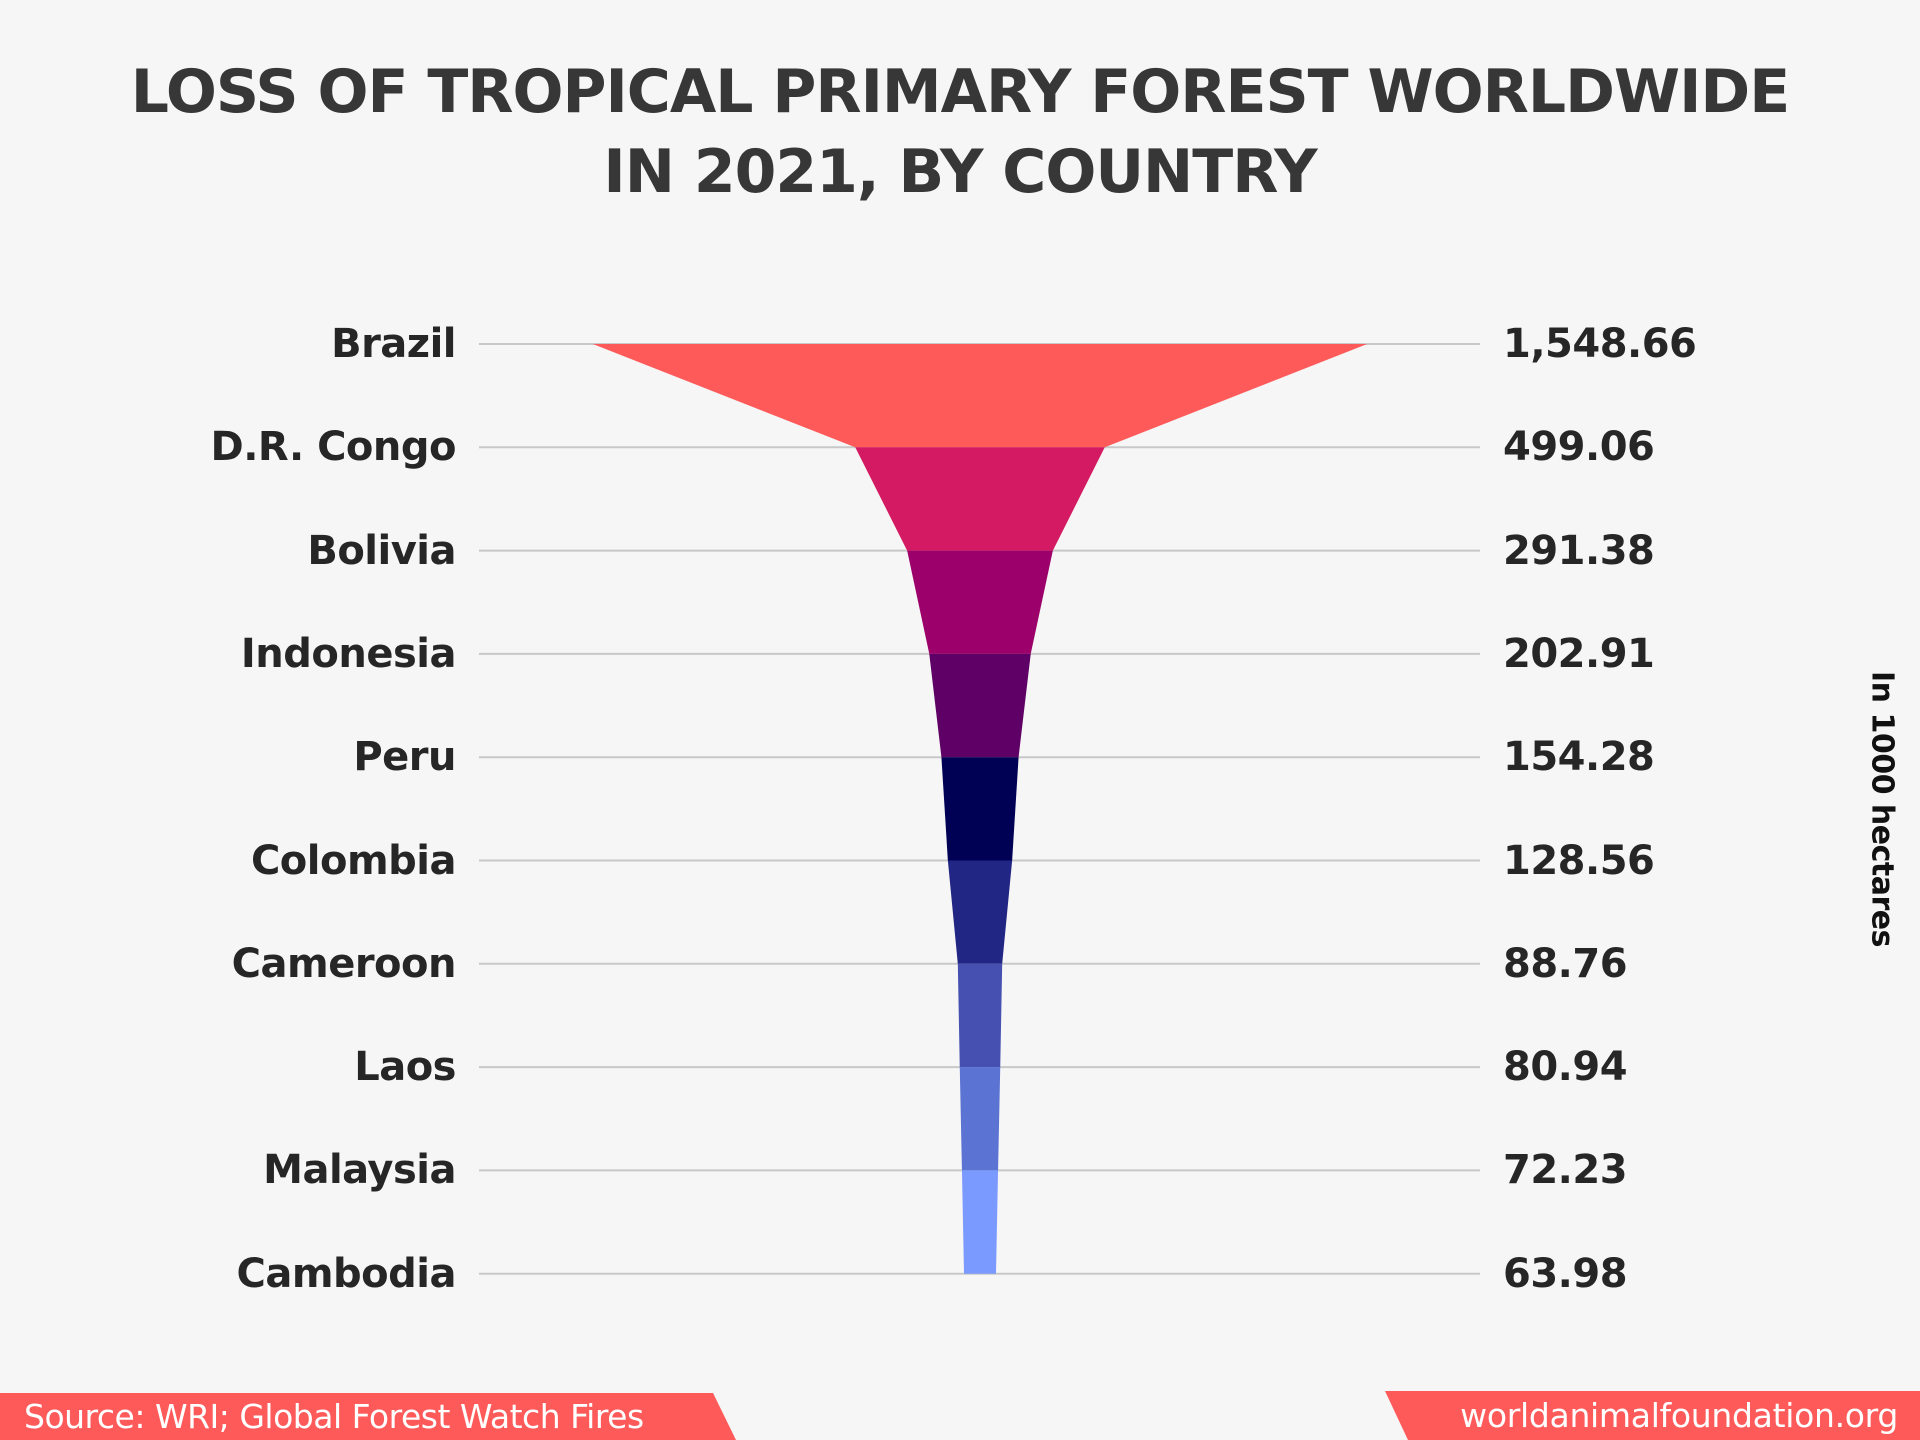  I want to click on source-text: Source: WRI; Global Forest Watch Fires, so click(334, 1416).